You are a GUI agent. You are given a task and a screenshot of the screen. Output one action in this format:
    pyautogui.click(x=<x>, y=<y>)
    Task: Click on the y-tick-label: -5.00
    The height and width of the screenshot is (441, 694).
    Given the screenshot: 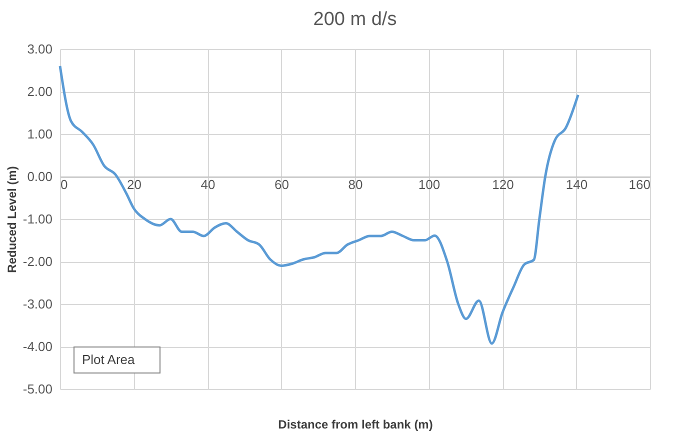 What is the action you would take?
    pyautogui.click(x=37, y=389)
    